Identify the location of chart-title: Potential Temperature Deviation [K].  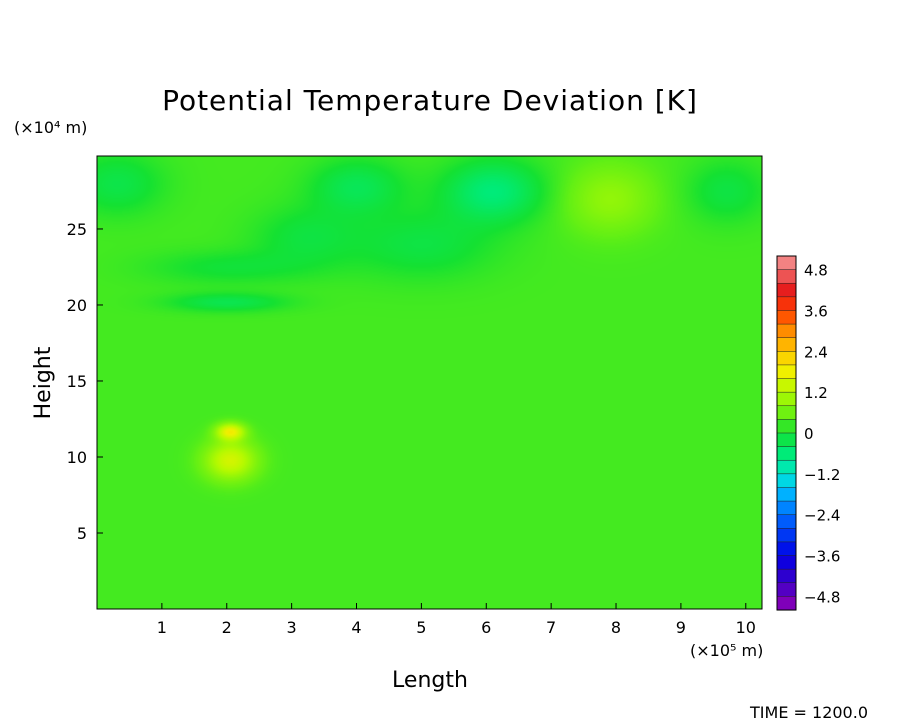
(430, 100).